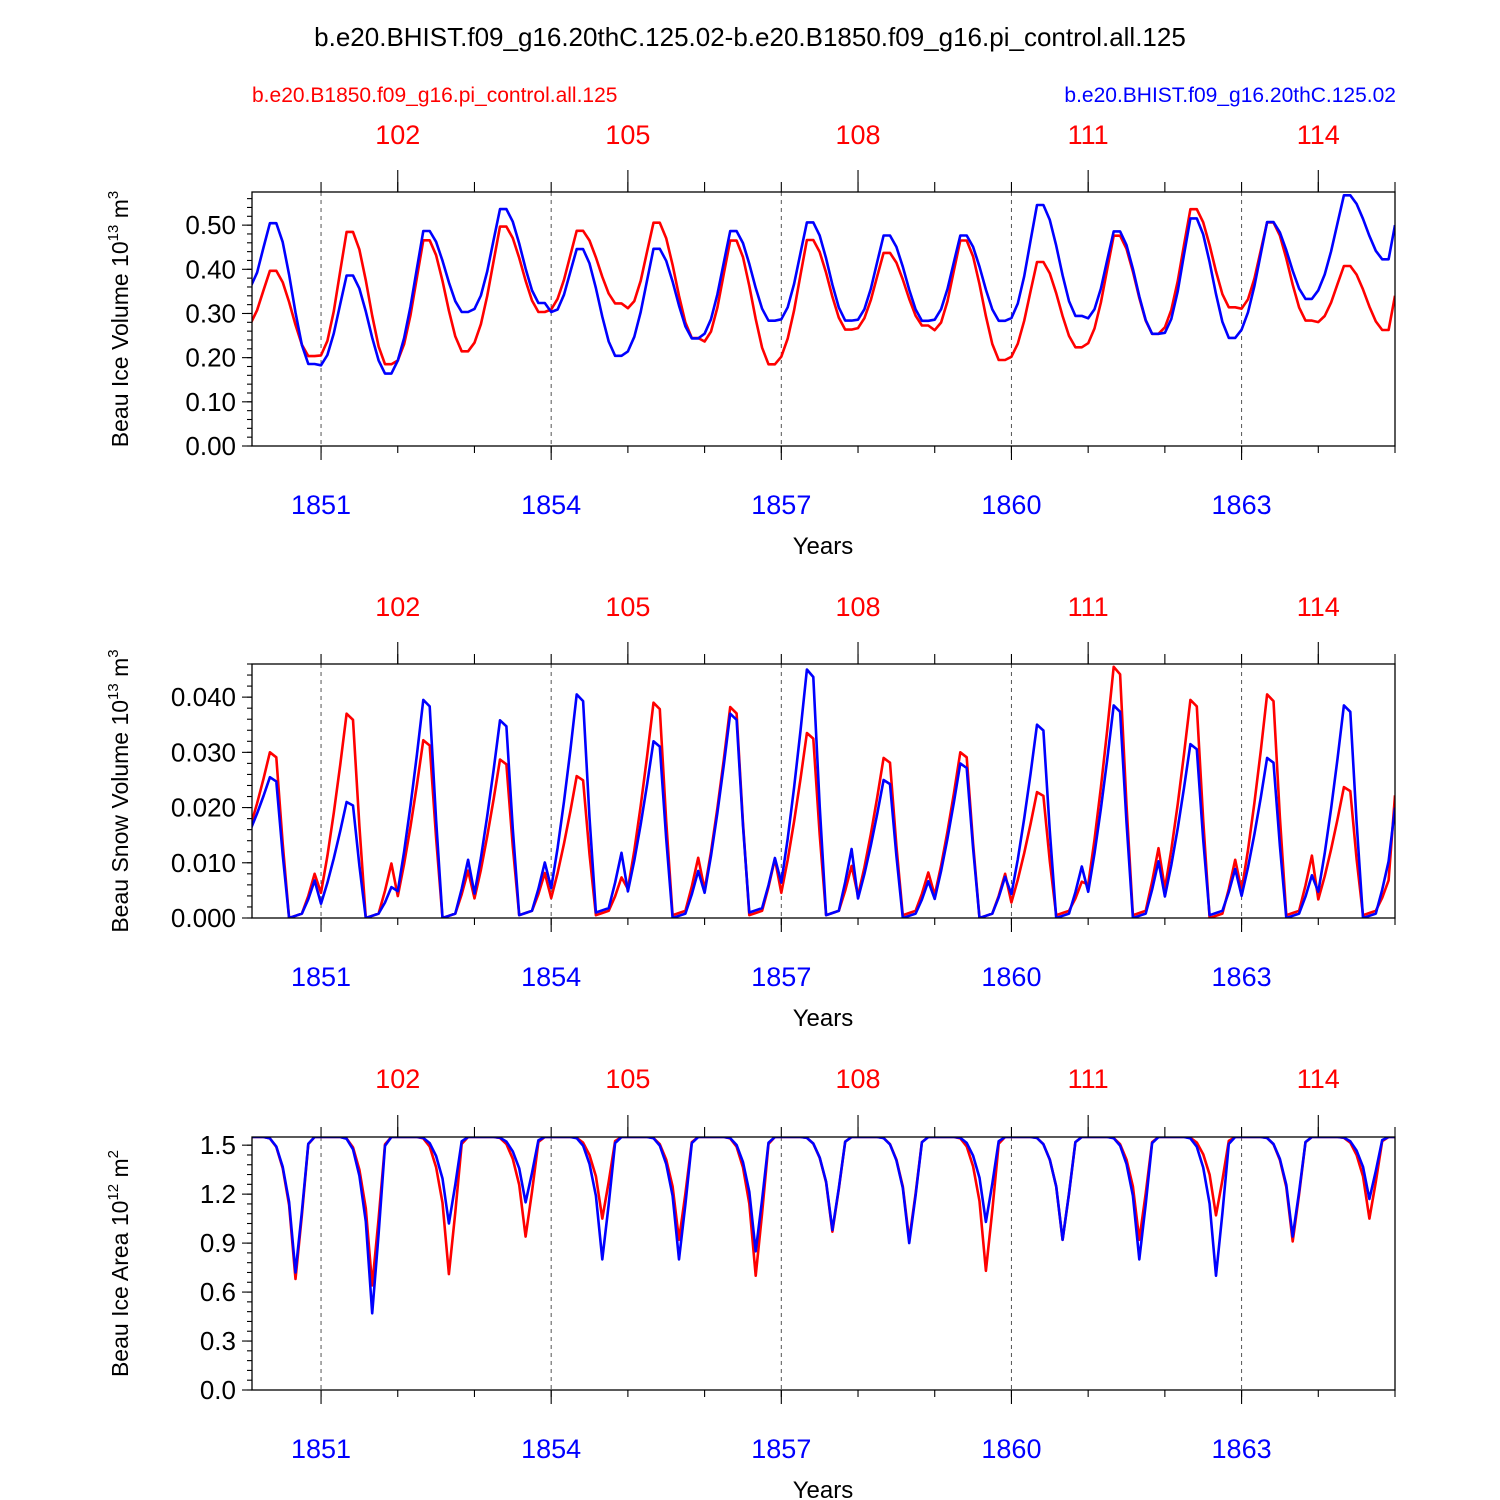 The image size is (1500, 1500). What do you see at coordinates (119, 790) in the screenshot?
I see `y-axis-title: Beau Snow Volume 1013 m3` at bounding box center [119, 790].